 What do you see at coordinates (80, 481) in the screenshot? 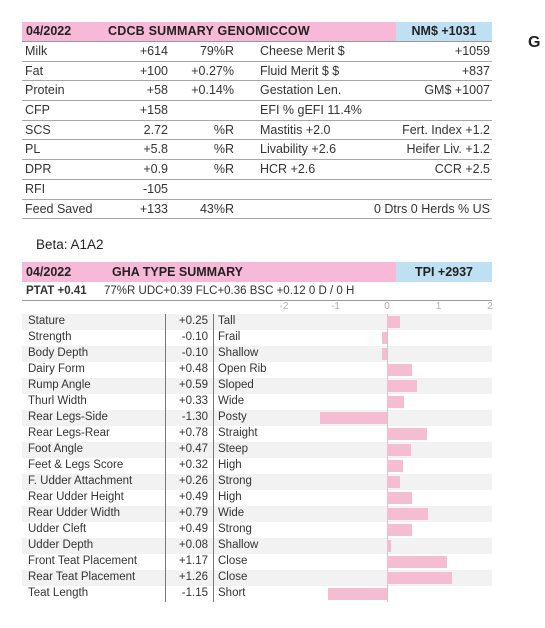
I see `trait-name: F. Udder Attachment` at bounding box center [80, 481].